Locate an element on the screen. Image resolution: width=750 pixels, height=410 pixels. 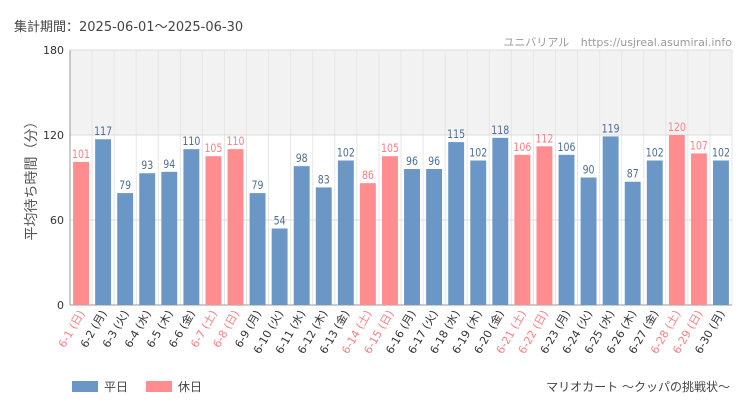
bar-value-label: 107 is located at coordinates (699, 146).